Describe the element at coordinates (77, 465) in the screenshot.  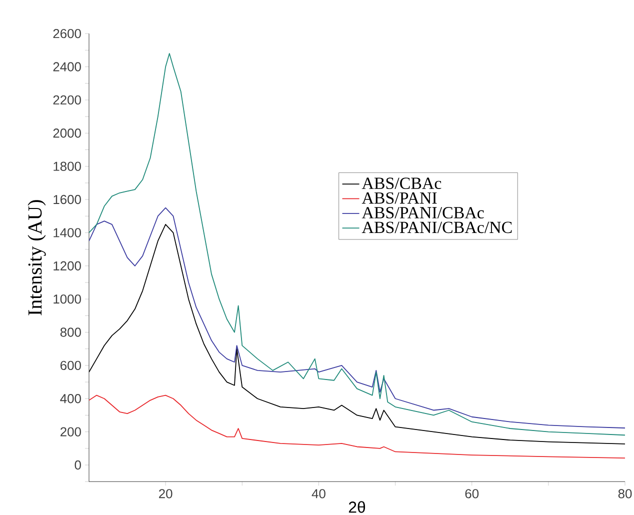
I see `y-tick-label: 0` at that location.